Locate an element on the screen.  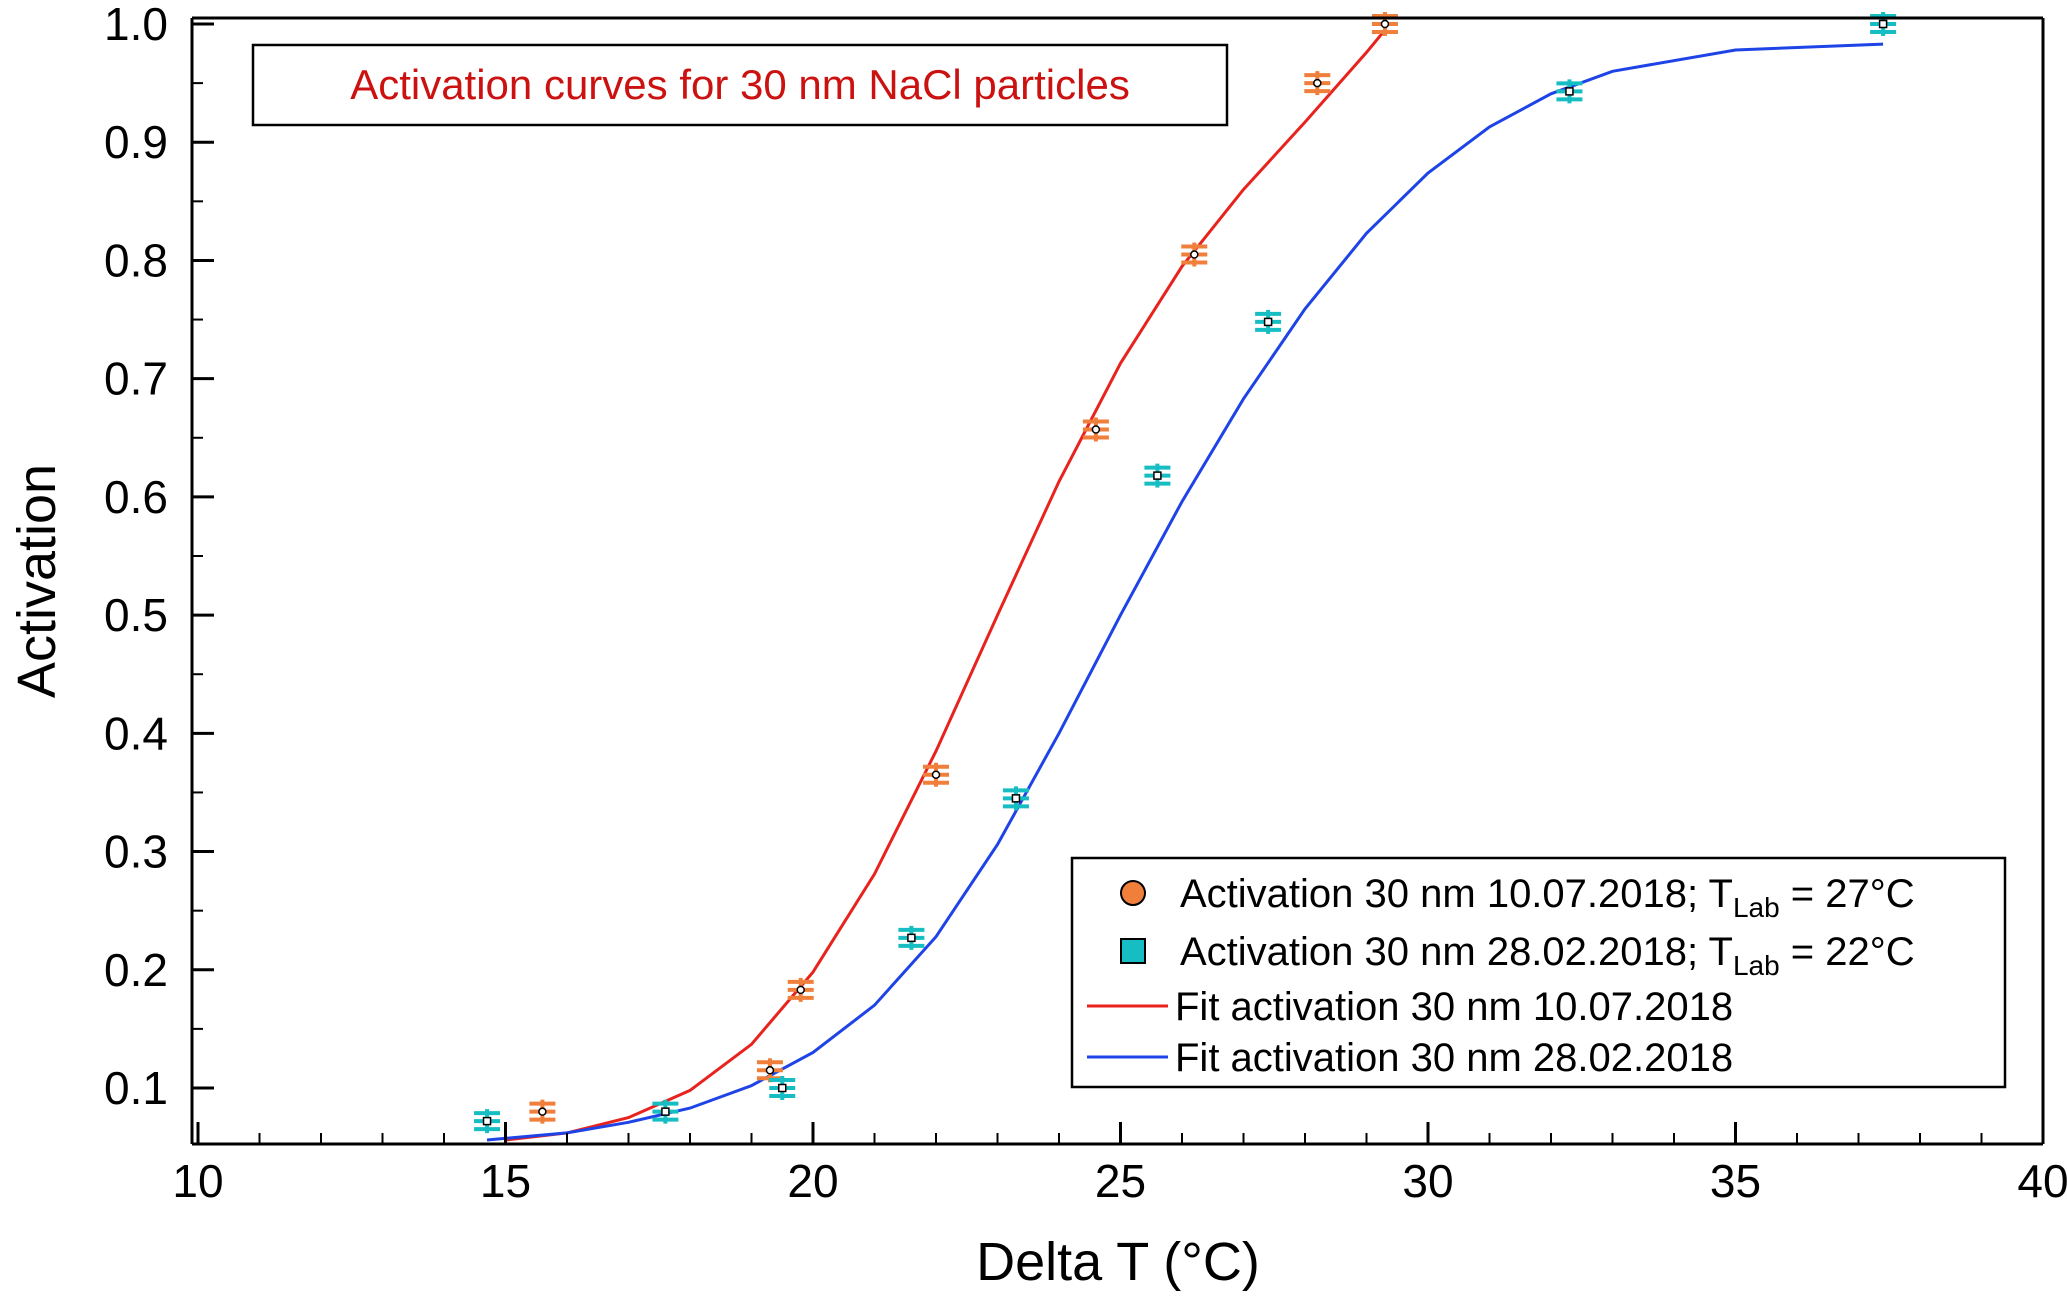
x-tick-label: 15 is located at coordinates (505, 1181).